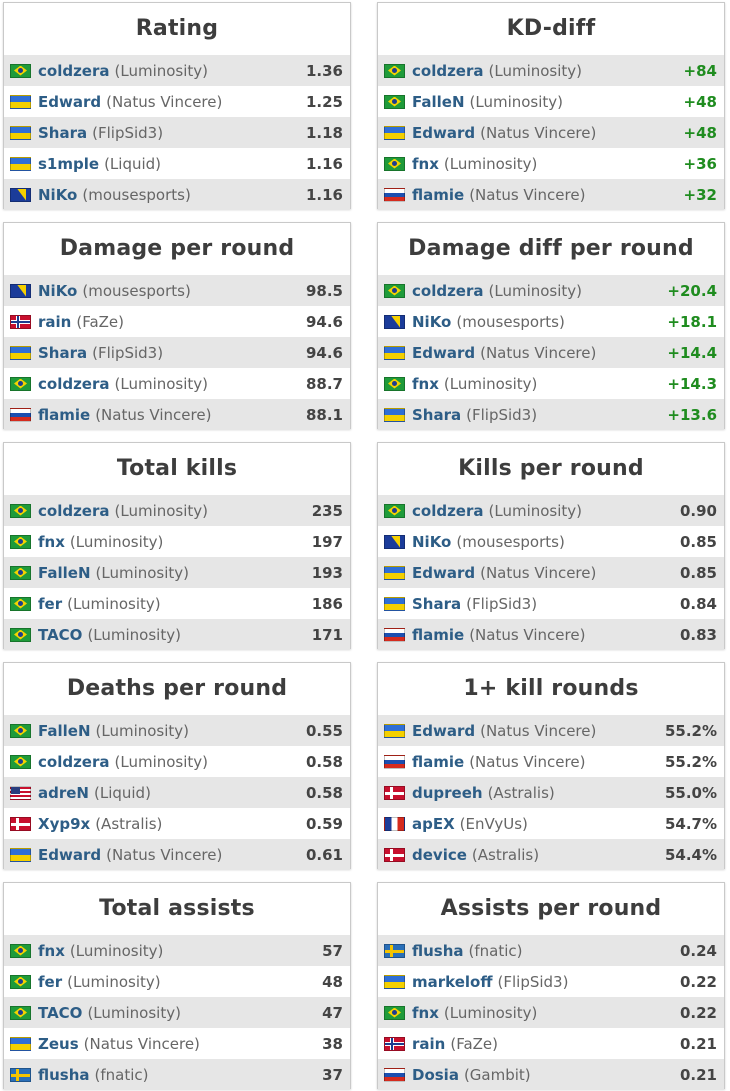 This screenshot has height=1091, width=730. What do you see at coordinates (324, 321) in the screenshot?
I see `stat-value: 94.6` at bounding box center [324, 321].